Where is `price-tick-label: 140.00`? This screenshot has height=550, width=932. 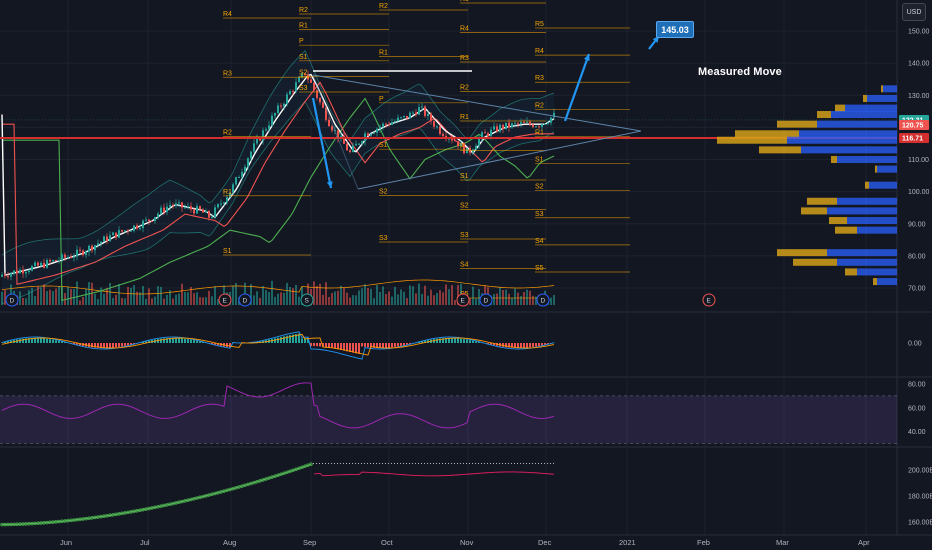 price-tick-label: 140.00 is located at coordinates (919, 64).